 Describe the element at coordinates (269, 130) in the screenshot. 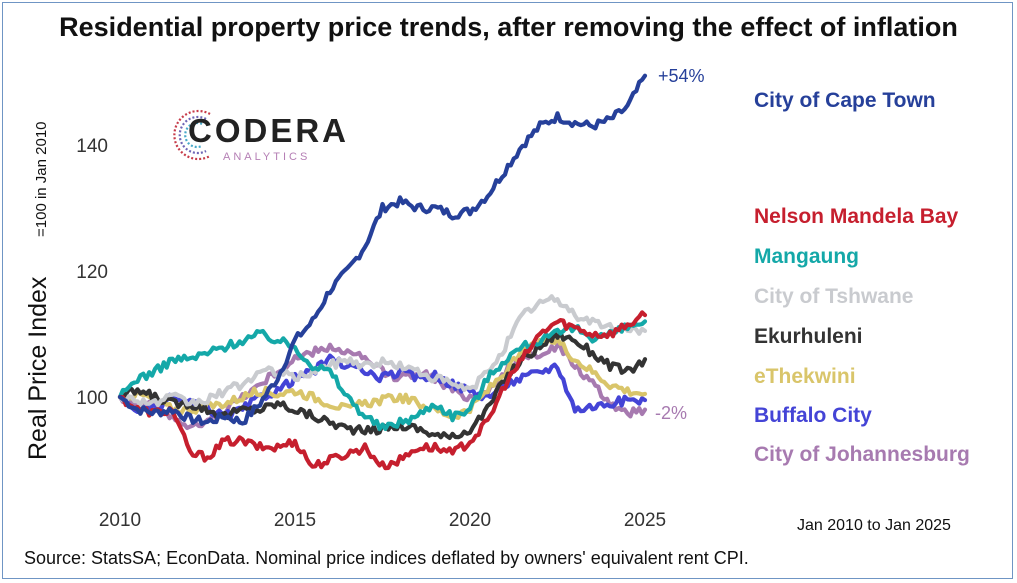

I see `logo-name: CODERA` at that location.